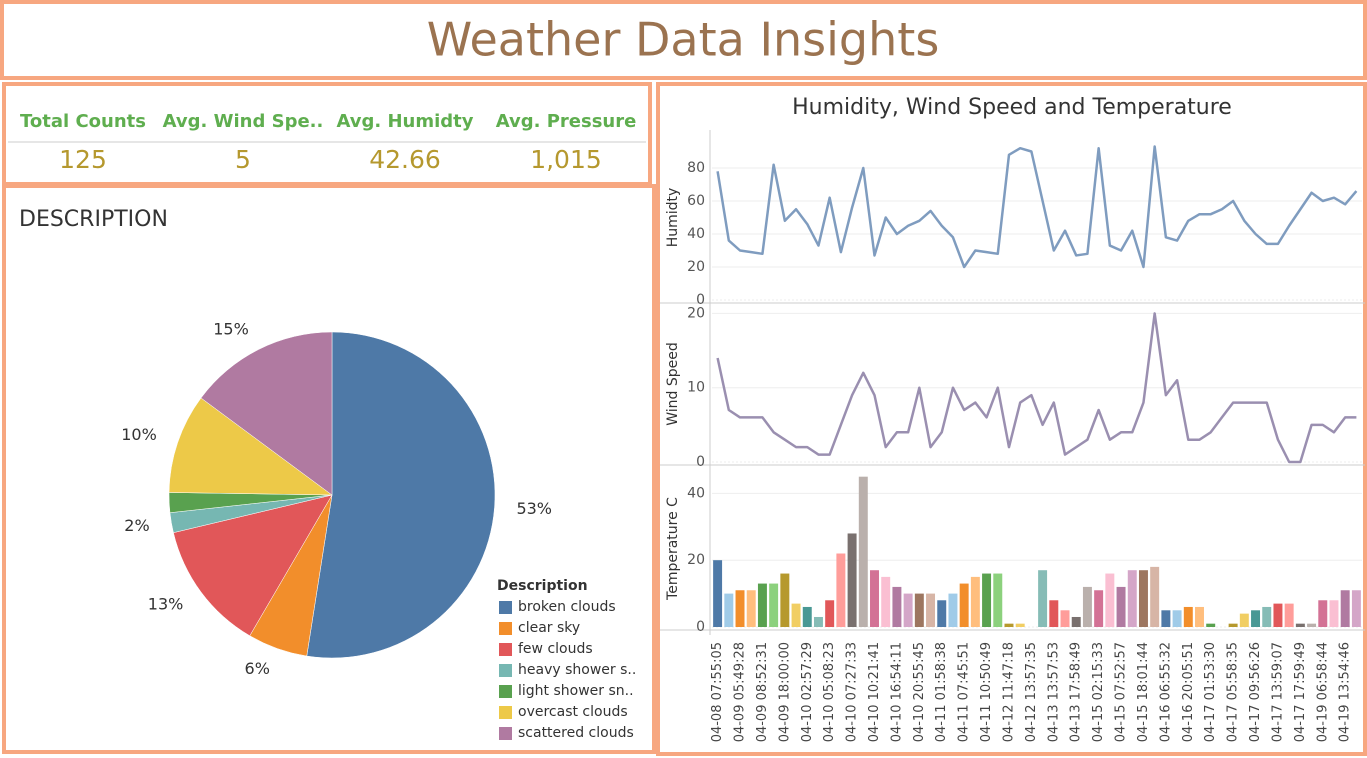 The image size is (1367, 758). I want to click on chart-title: Humidity, Wind Speed and Temperature, so click(1012, 107).